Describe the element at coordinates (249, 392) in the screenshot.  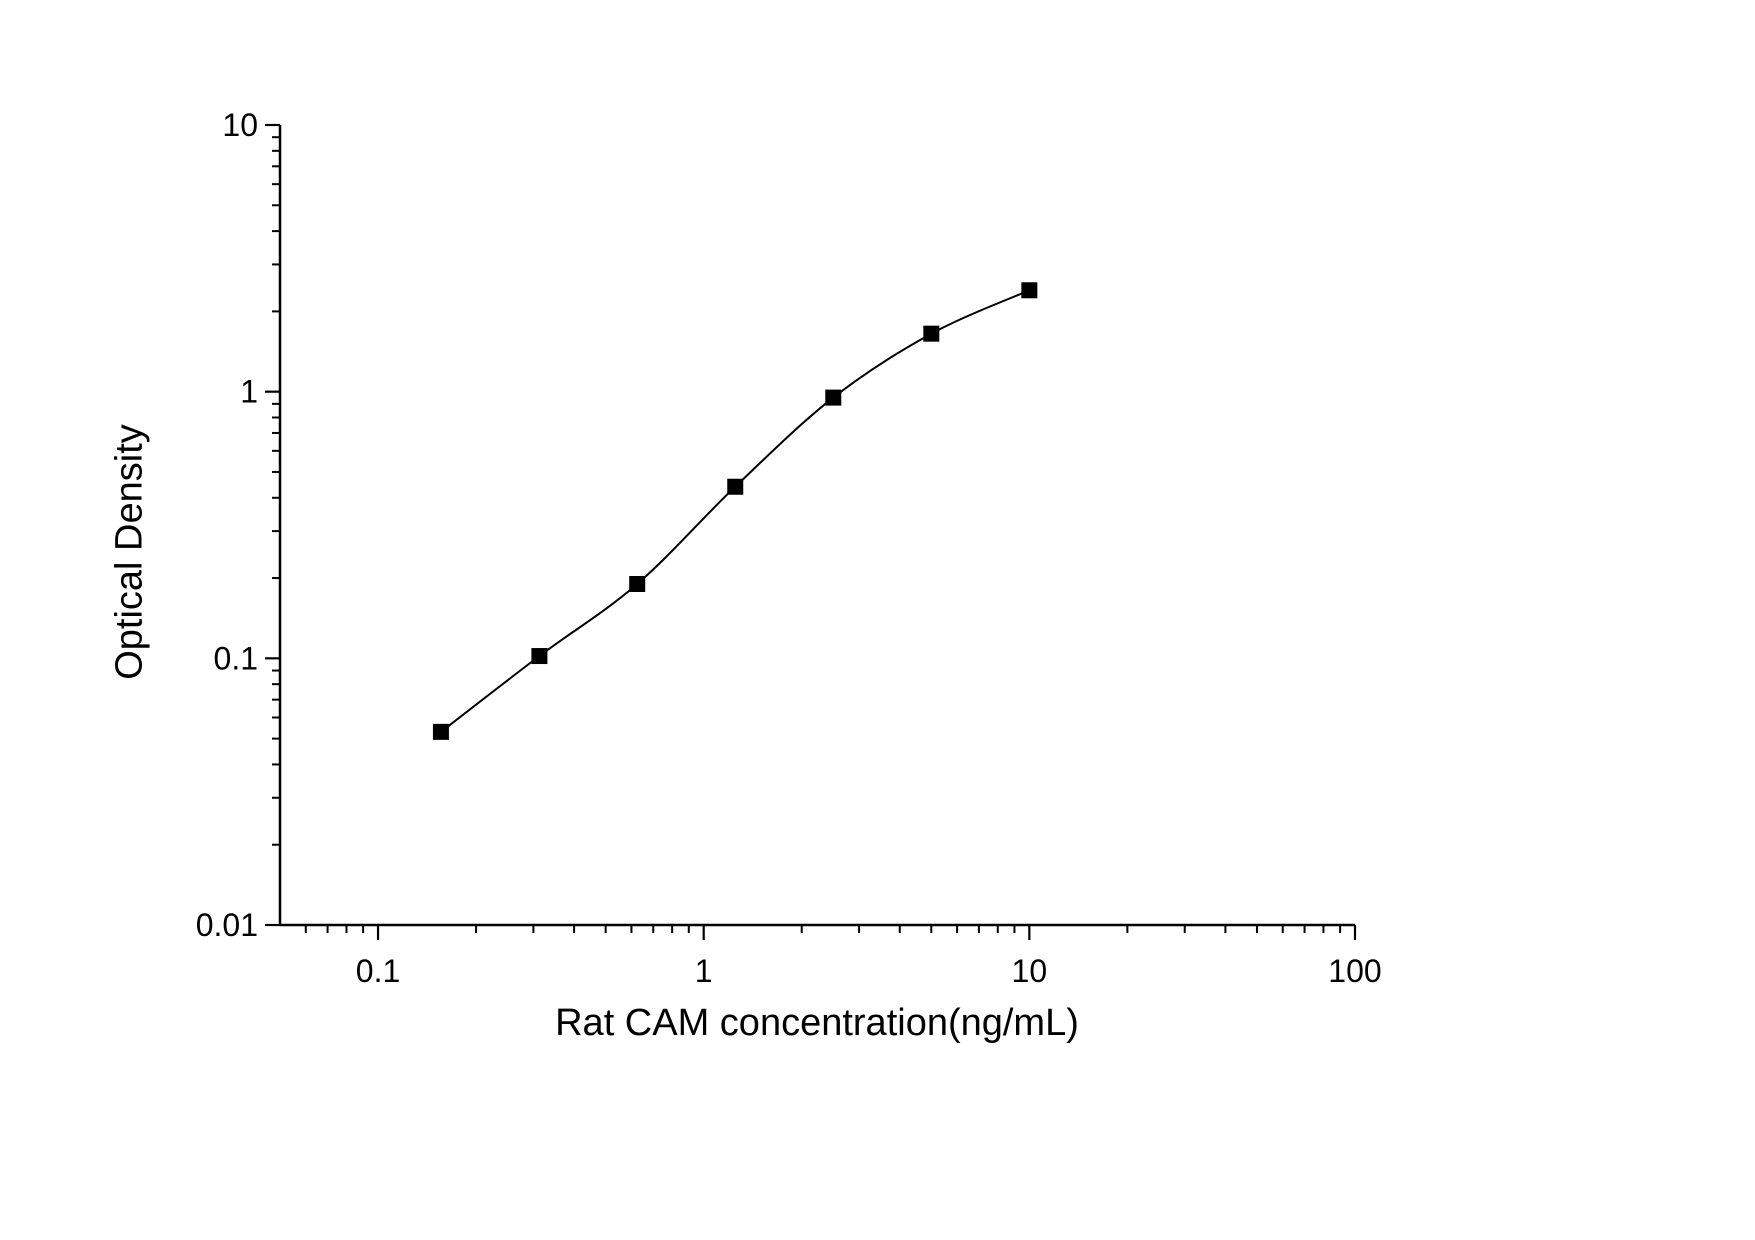
I see `y-tick-label: 1` at that location.